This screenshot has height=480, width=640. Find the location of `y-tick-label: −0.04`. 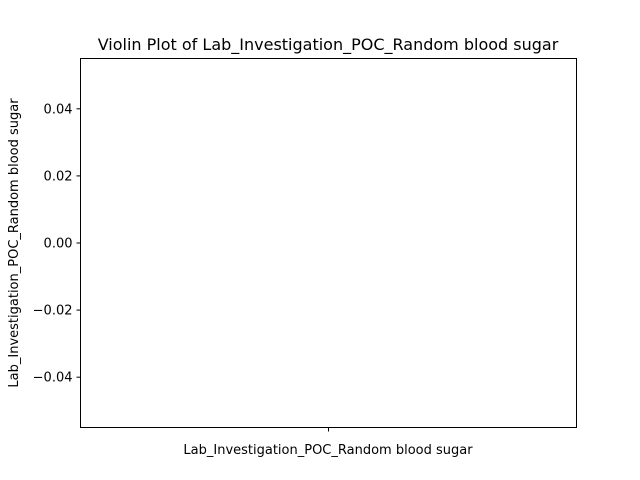

y-tick-label: −0.04 is located at coordinates (53, 378).